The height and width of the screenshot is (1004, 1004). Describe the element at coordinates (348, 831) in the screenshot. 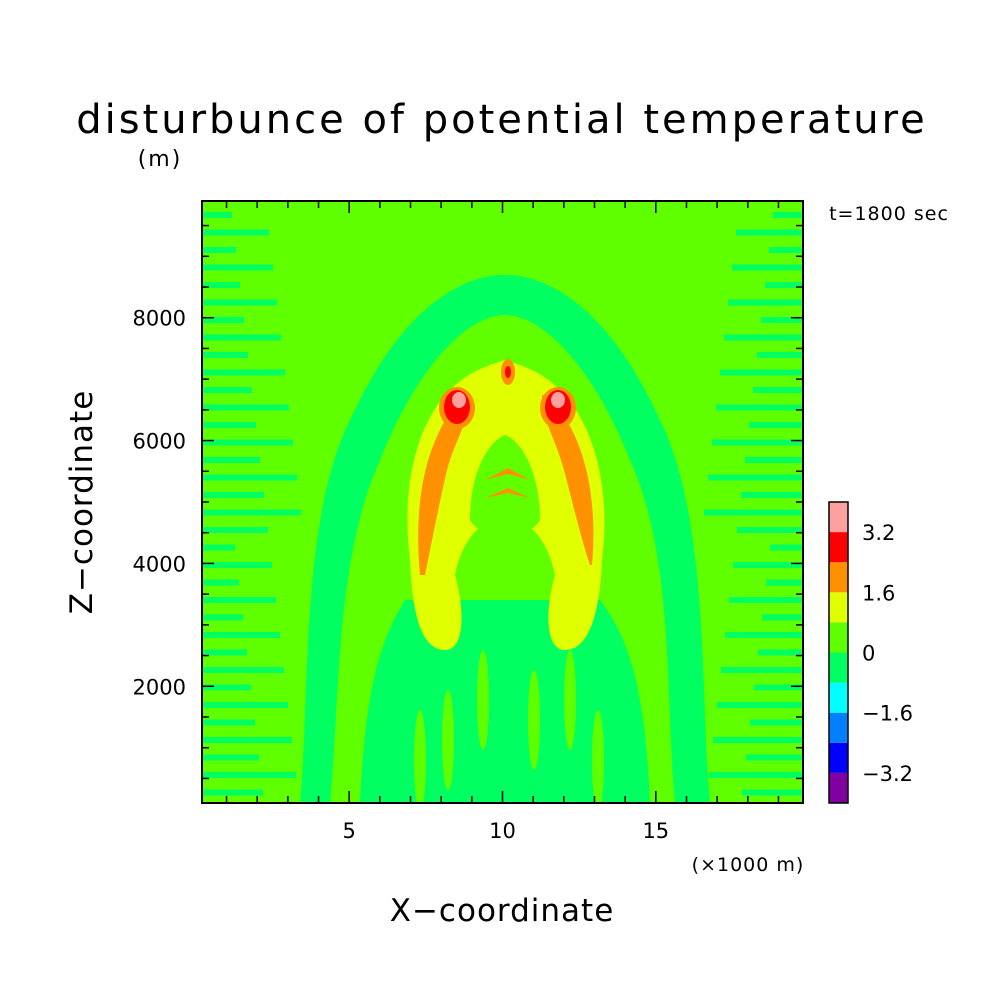

I see `x-tick-label: 5` at that location.